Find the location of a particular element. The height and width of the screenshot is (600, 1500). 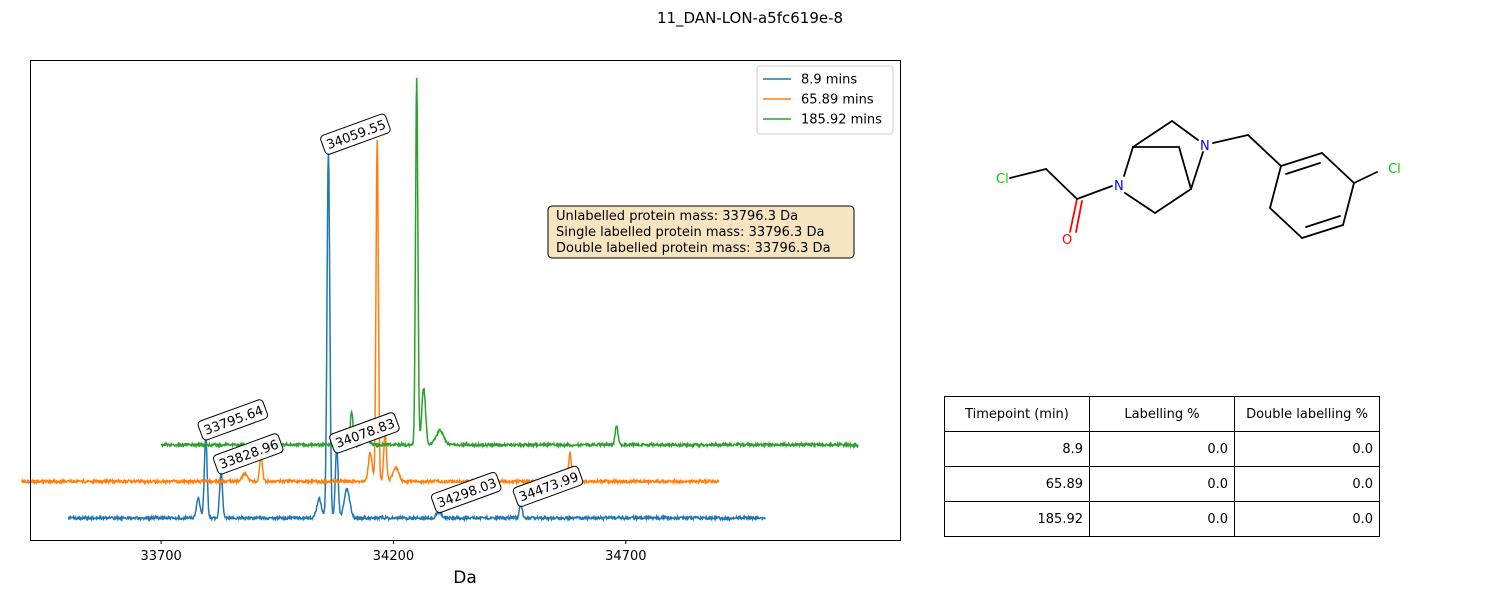

header-double-labelling: Double labelling % is located at coordinates (1307, 414).